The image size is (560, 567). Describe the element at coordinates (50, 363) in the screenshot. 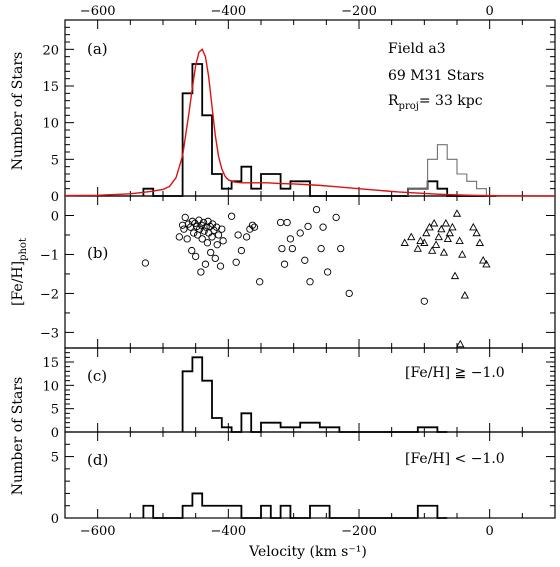

I see `panel-c-y-tick-label: 15` at that location.